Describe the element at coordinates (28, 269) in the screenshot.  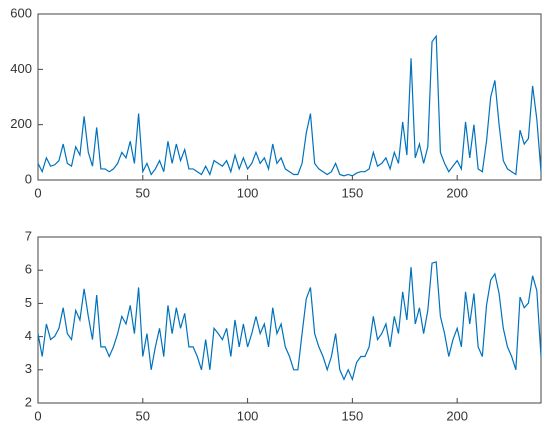
I see `y-tick-label: 6` at that location.